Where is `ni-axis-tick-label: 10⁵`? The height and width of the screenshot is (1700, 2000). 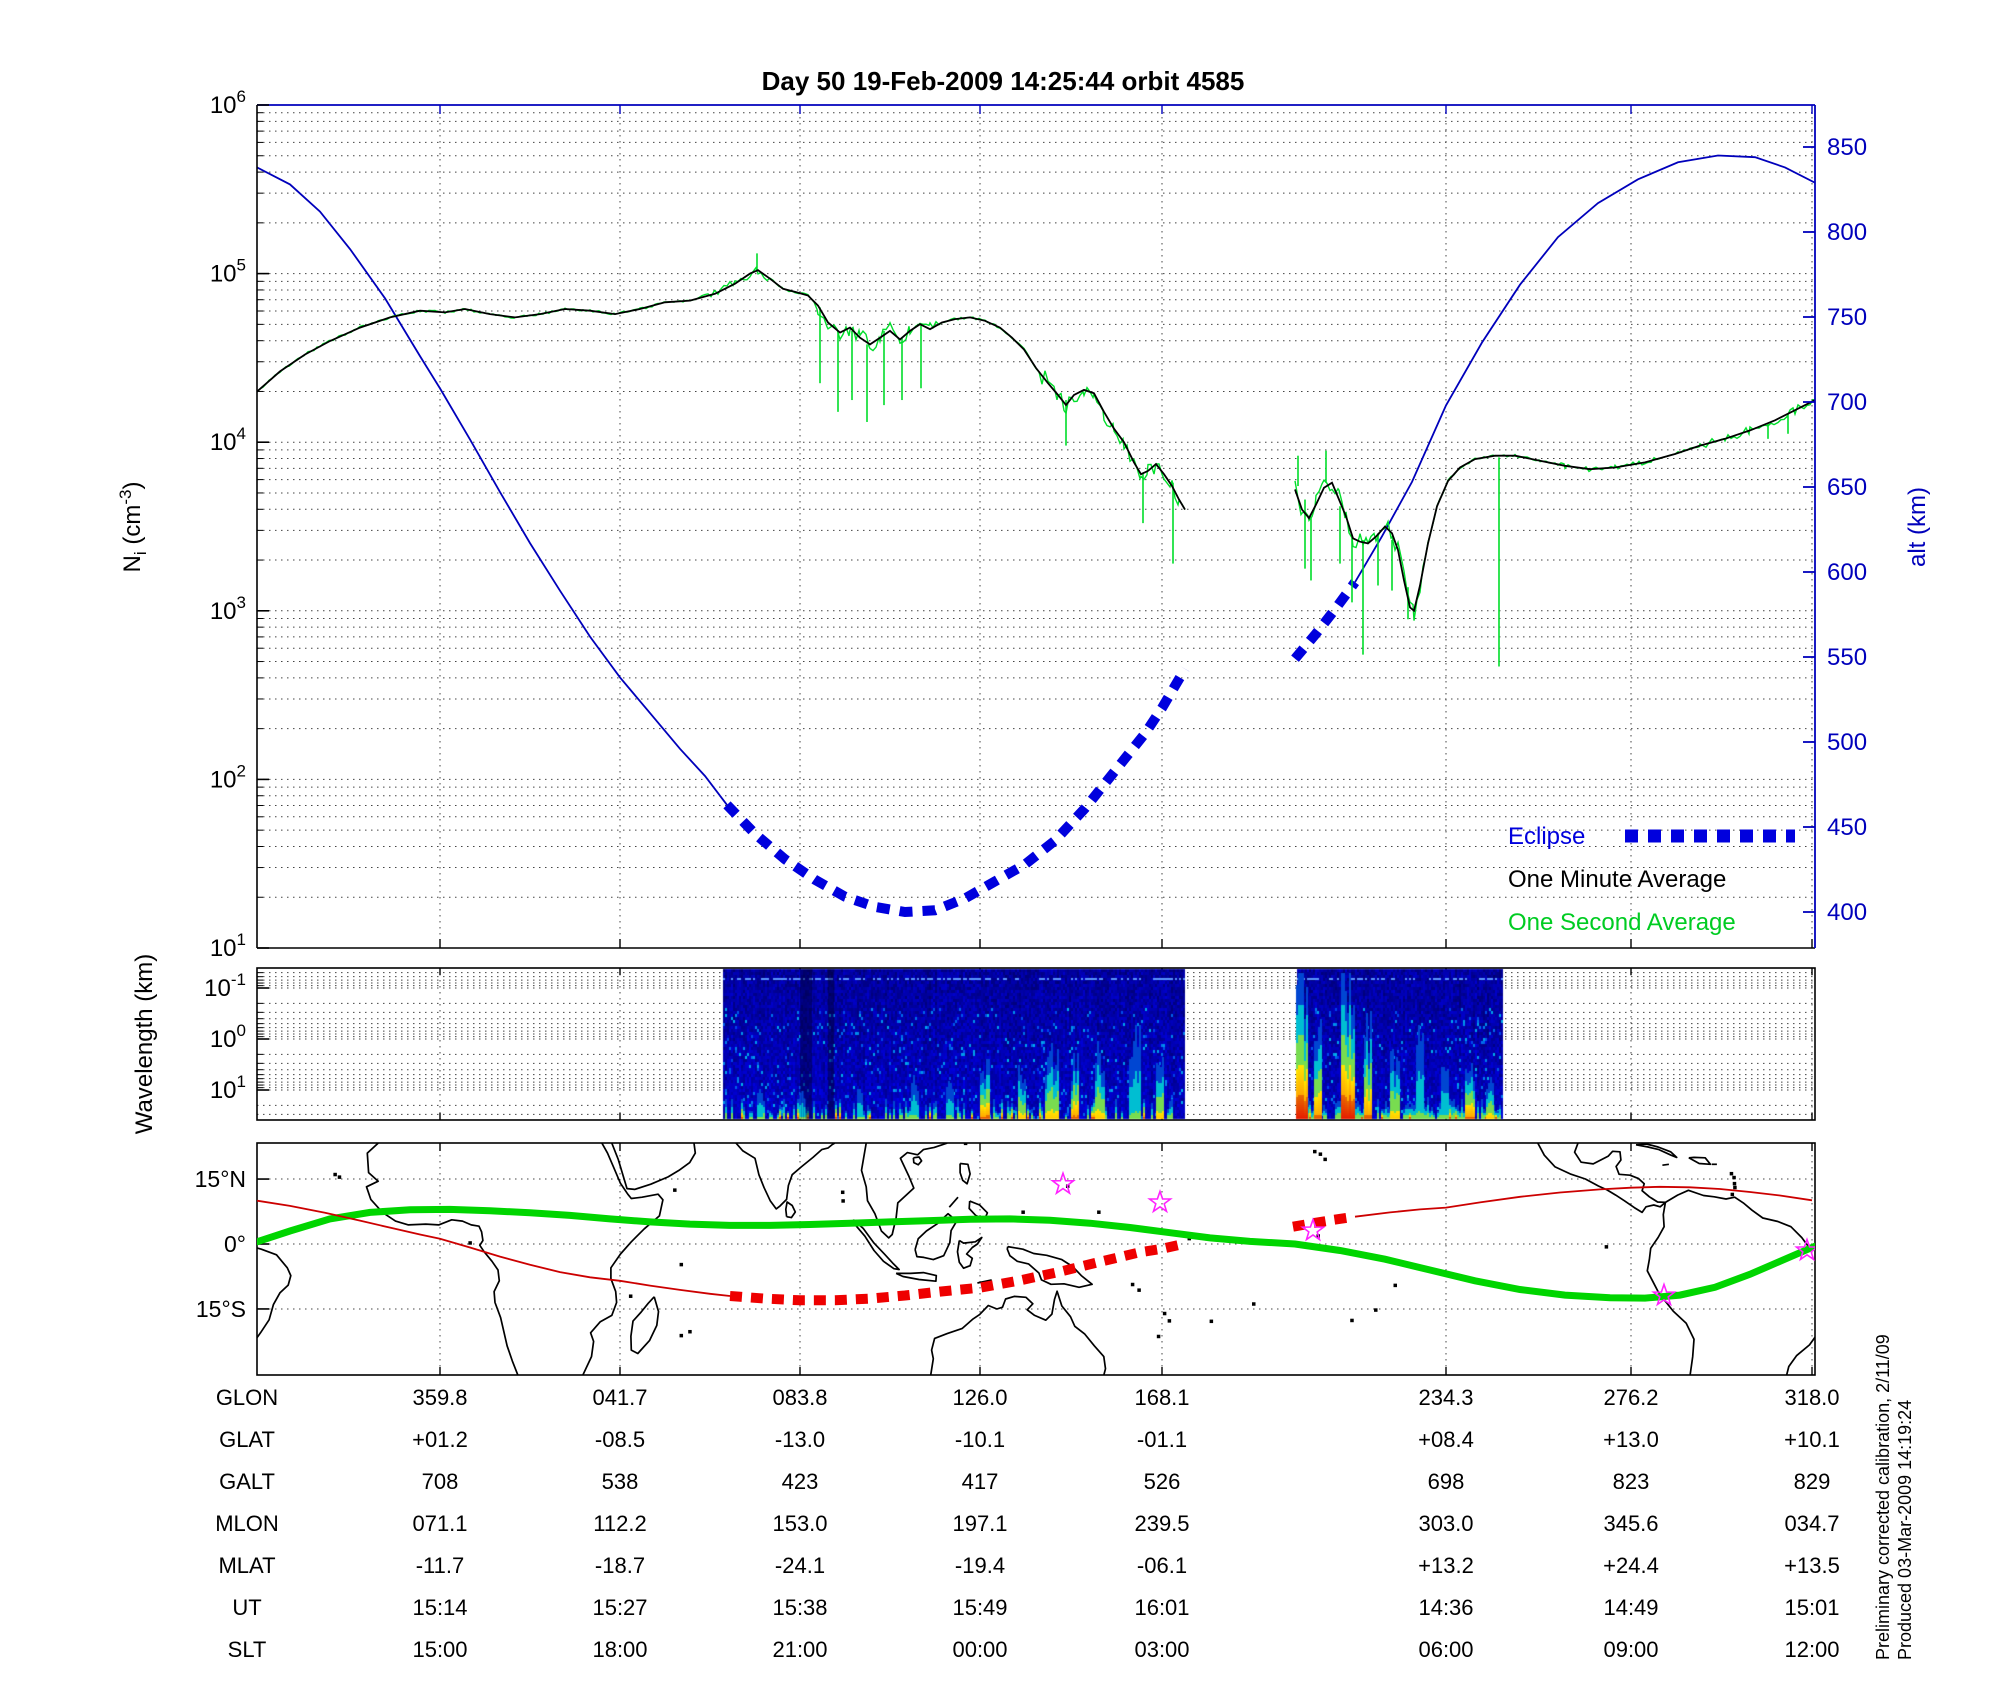 ni-axis-tick-label: 10⁵ is located at coordinates (228, 272).